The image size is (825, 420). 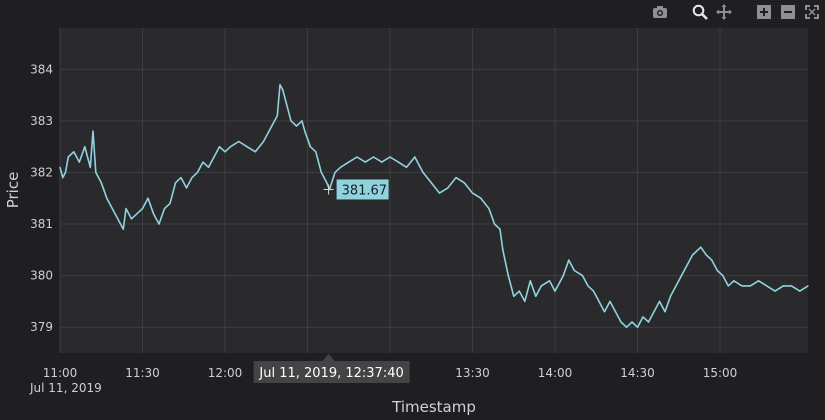 What do you see at coordinates (60, 373) in the screenshot?
I see `x-tick-label: 11:00` at bounding box center [60, 373].